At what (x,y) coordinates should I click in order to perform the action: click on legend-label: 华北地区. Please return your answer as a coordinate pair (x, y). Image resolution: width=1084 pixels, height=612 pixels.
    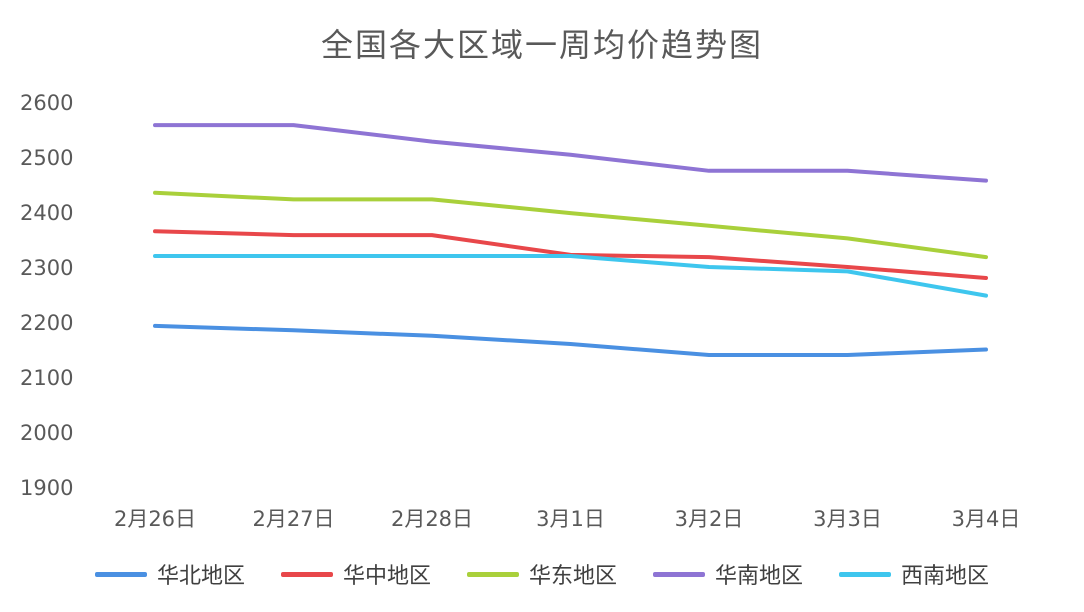
    Looking at the image, I should click on (200, 576).